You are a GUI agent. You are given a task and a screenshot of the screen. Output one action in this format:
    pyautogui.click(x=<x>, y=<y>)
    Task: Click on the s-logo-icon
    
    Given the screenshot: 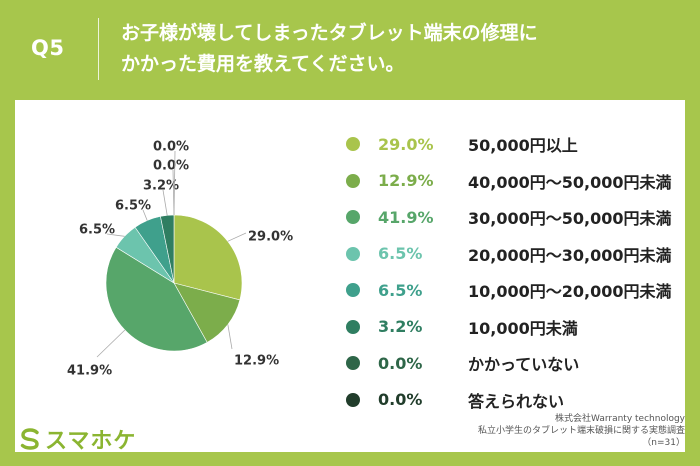 What is the action you would take?
    pyautogui.click(x=29, y=439)
    